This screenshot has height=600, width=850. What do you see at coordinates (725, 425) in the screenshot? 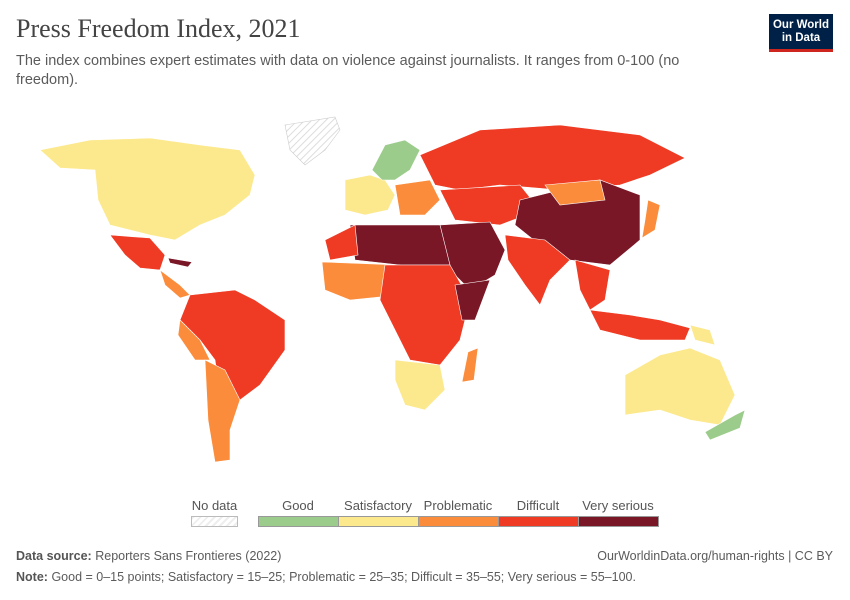
I see `region-new-zealand` at bounding box center [725, 425].